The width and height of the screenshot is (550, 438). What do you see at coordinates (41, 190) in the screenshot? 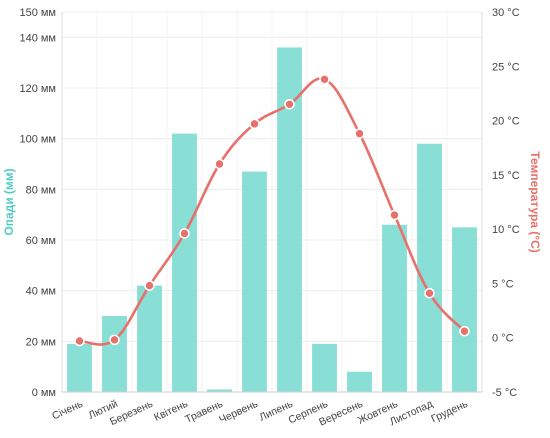
I see `y-left-tick-label: 80 мм` at bounding box center [41, 190].